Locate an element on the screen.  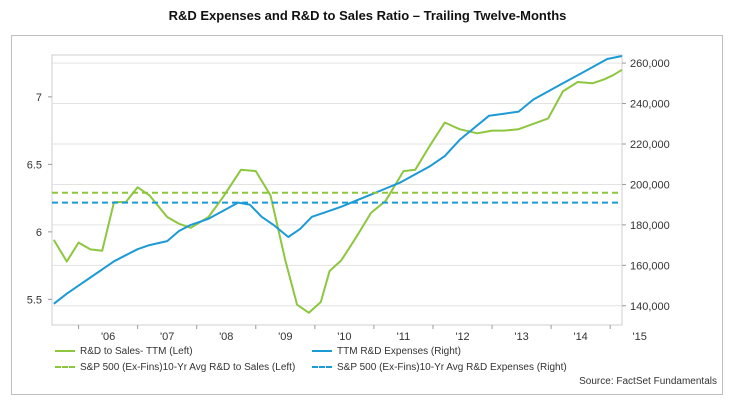
y-left-tick-label: 6.5 is located at coordinates (34, 165).